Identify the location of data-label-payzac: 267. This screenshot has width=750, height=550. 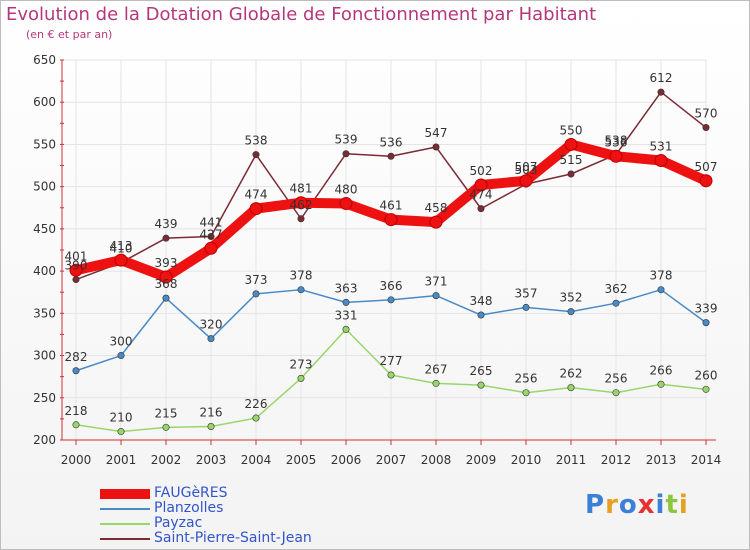
(436, 369).